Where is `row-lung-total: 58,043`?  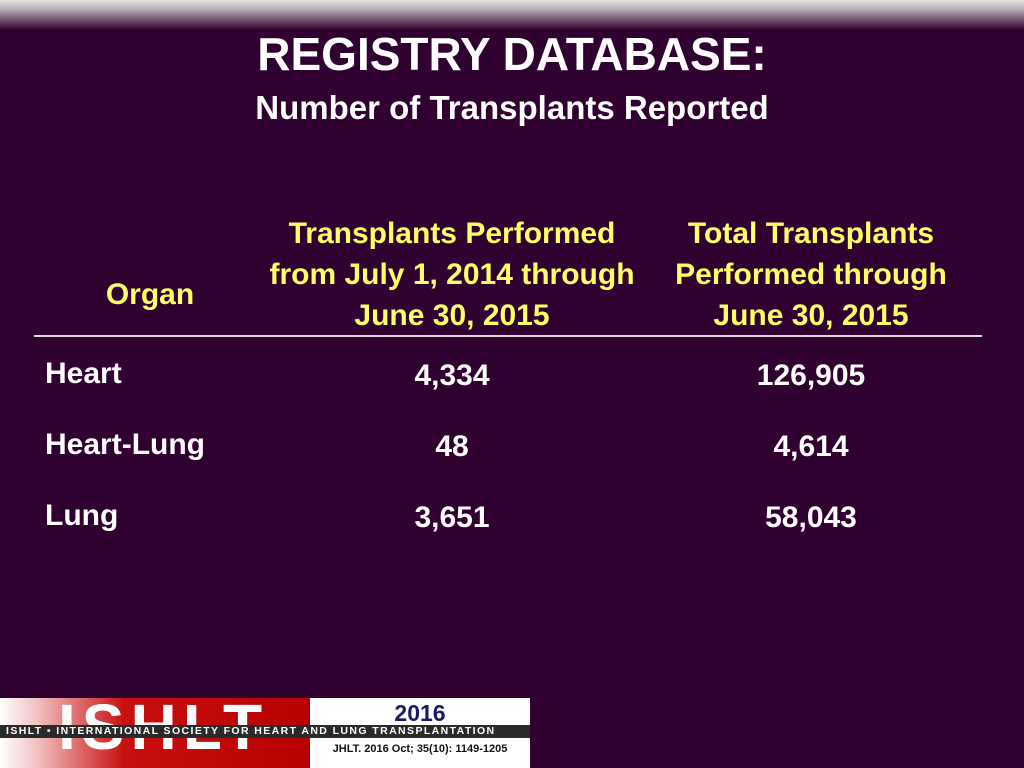 row-lung-total: 58,043 is located at coordinates (811, 517).